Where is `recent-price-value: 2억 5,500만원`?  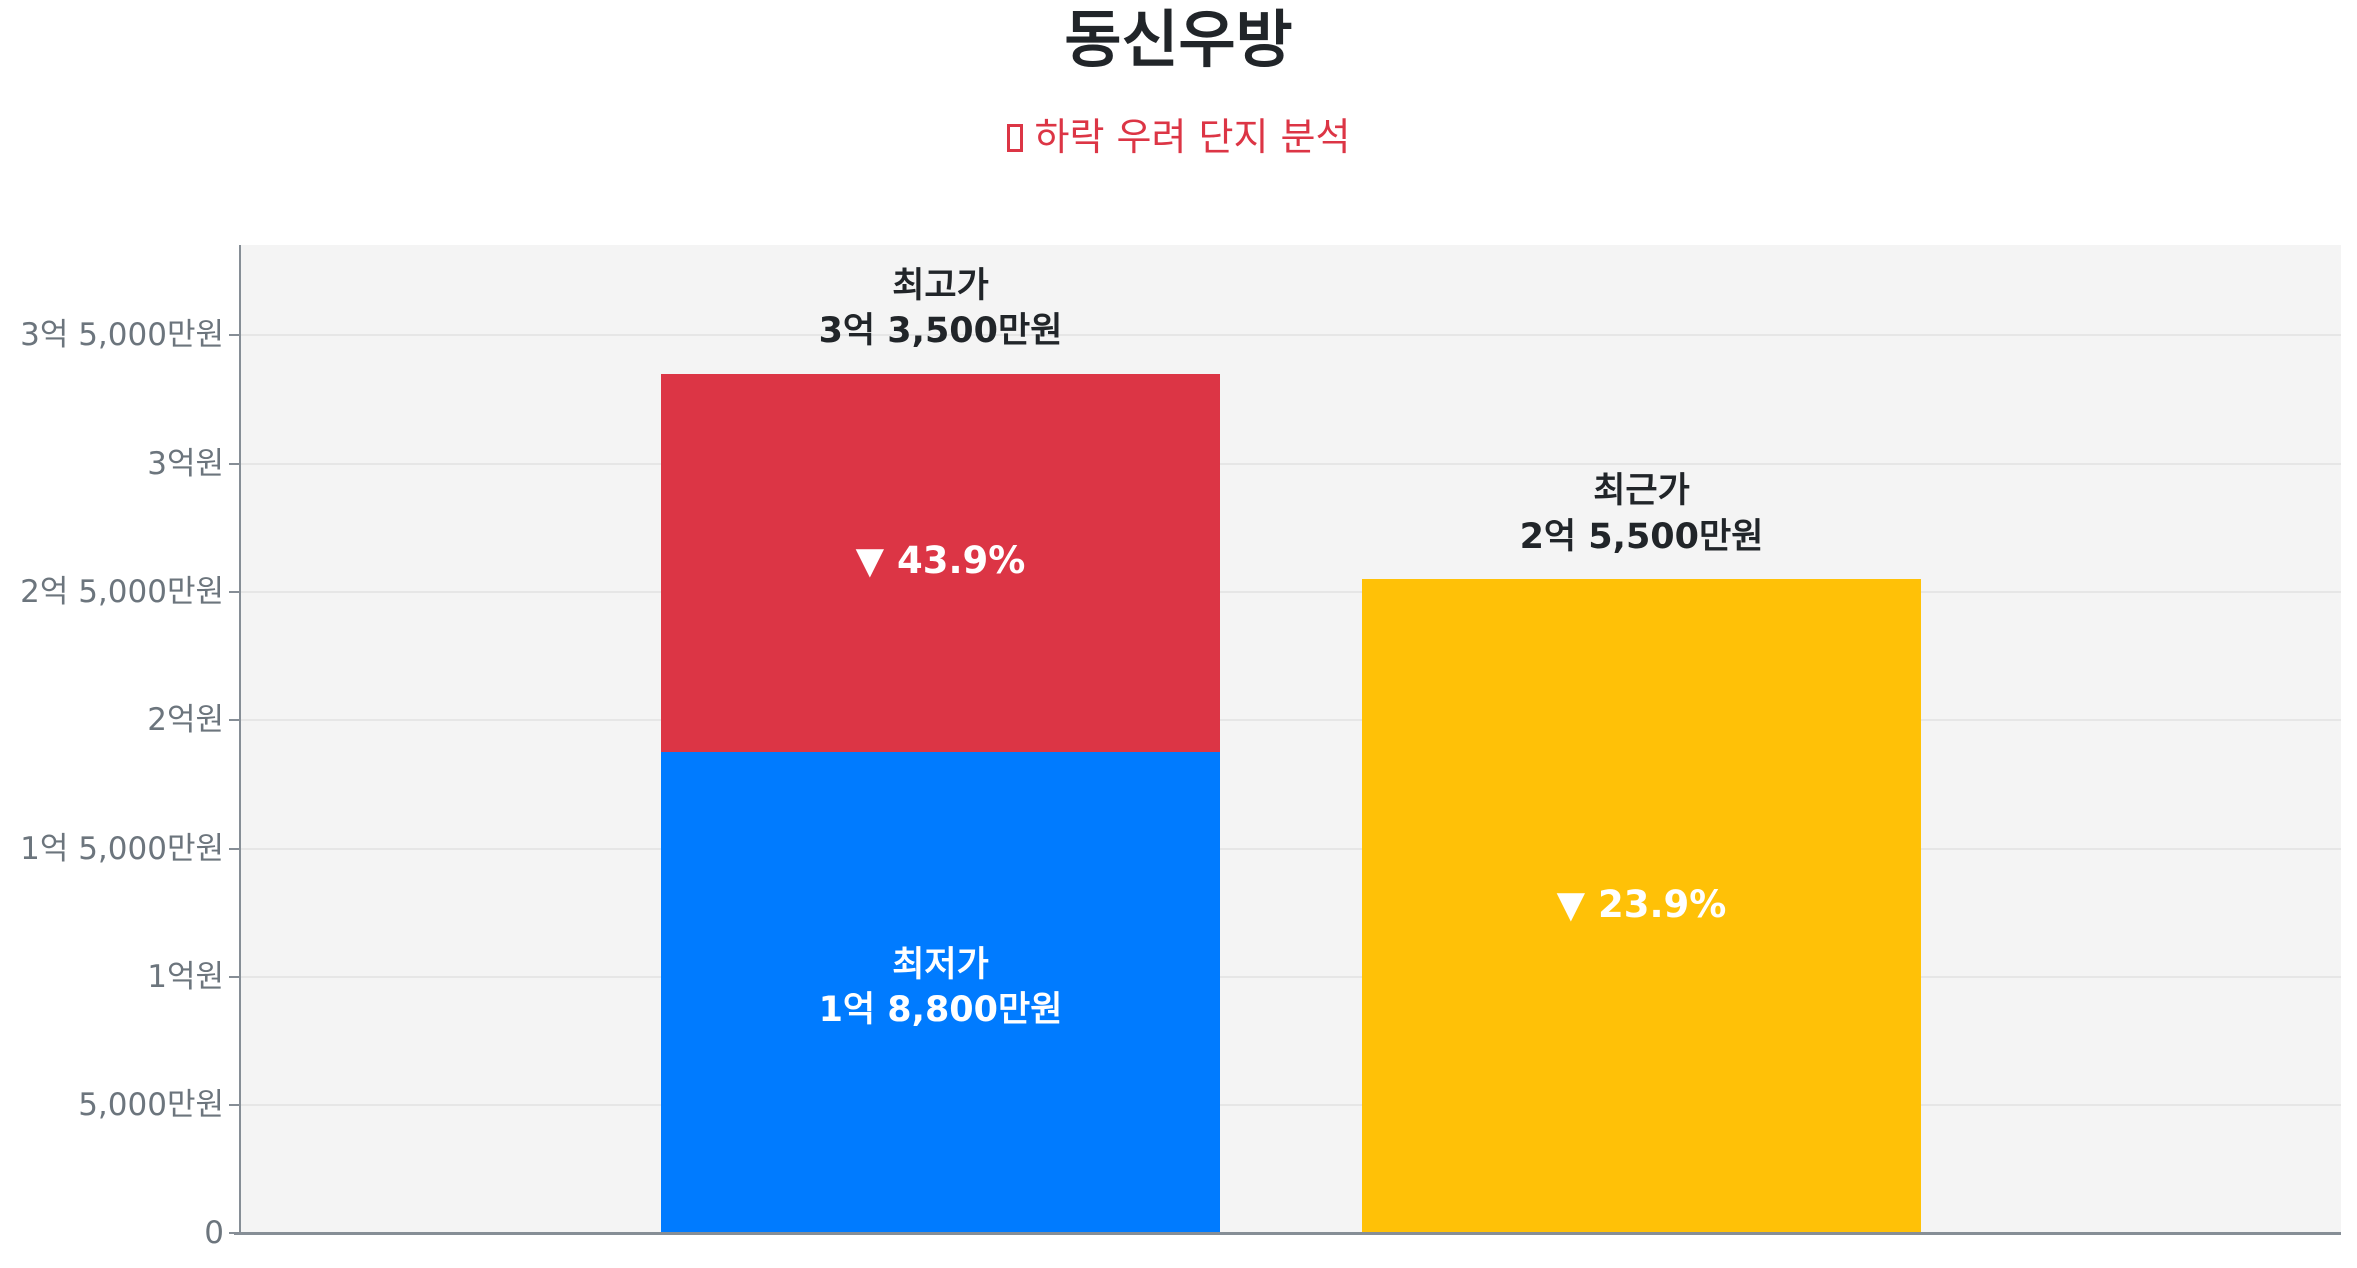
recent-price-value: 2억 5,500만원 is located at coordinates (1641, 537).